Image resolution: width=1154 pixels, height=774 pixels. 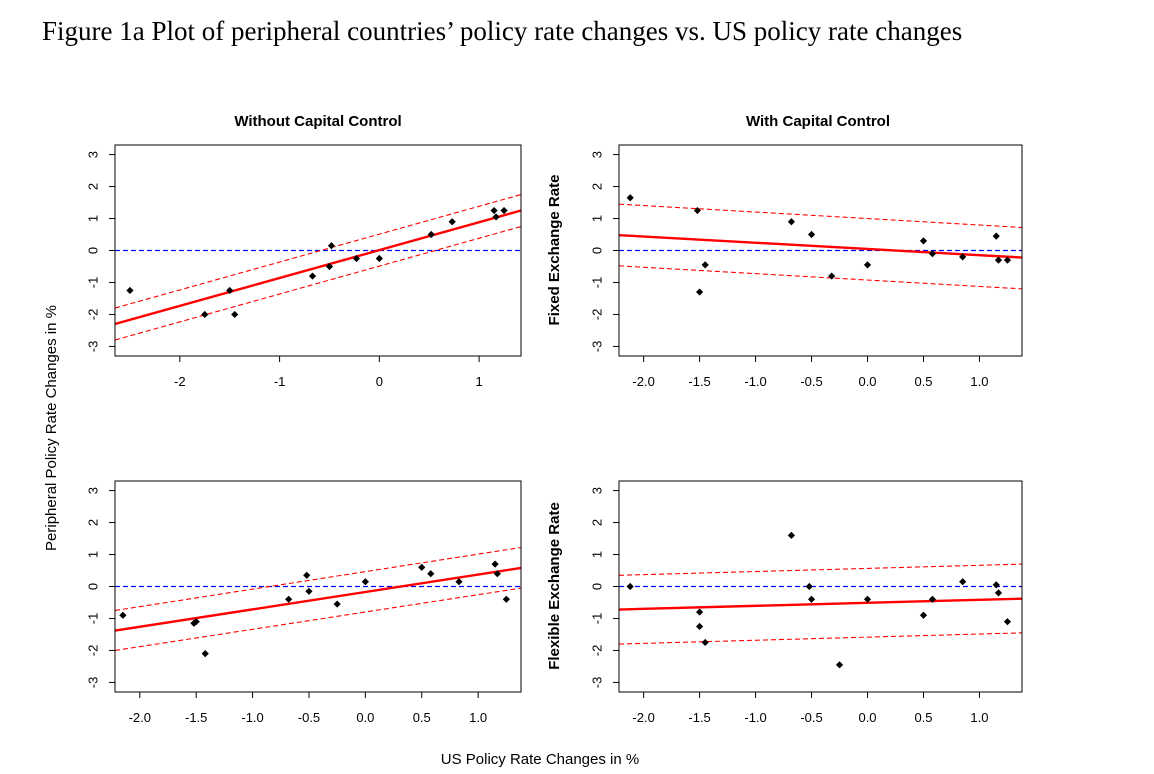 What do you see at coordinates (180, 381) in the screenshot?
I see `x-tick-label: -2` at bounding box center [180, 381].